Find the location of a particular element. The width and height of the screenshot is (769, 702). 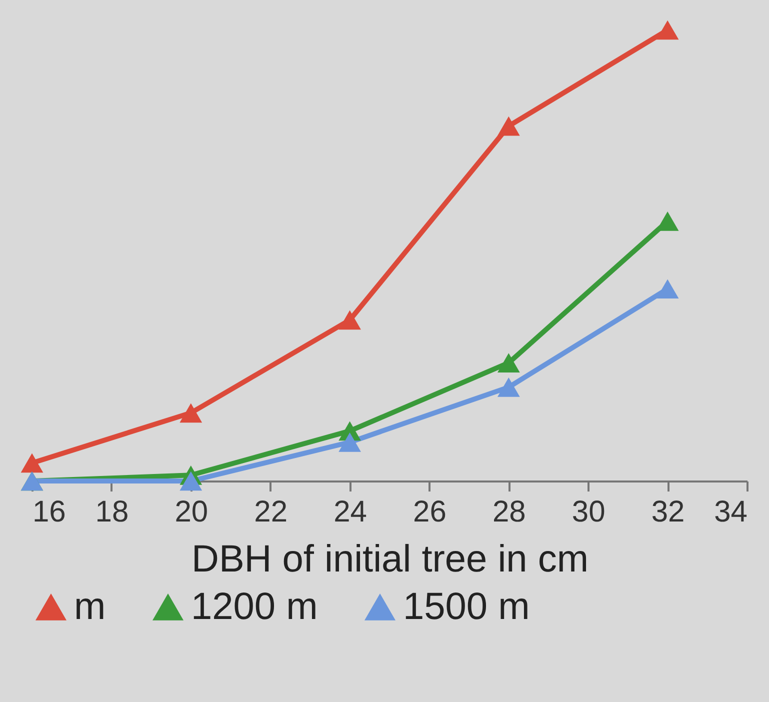

x-axis-title: DBH of initial tree in cm is located at coordinates (390, 559).